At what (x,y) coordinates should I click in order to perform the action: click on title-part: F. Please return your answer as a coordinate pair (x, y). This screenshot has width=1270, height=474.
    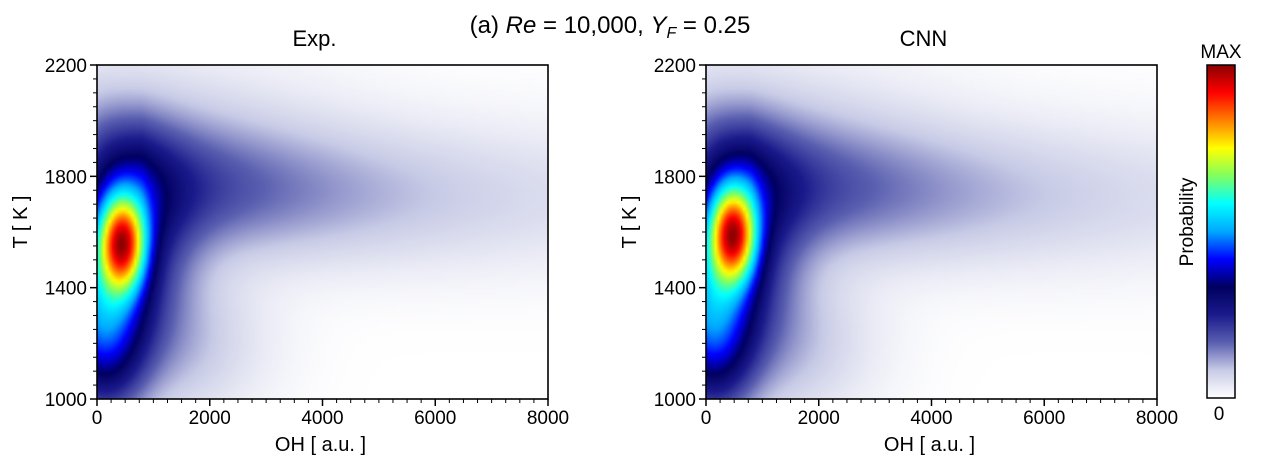
    Looking at the image, I should click on (671, 33).